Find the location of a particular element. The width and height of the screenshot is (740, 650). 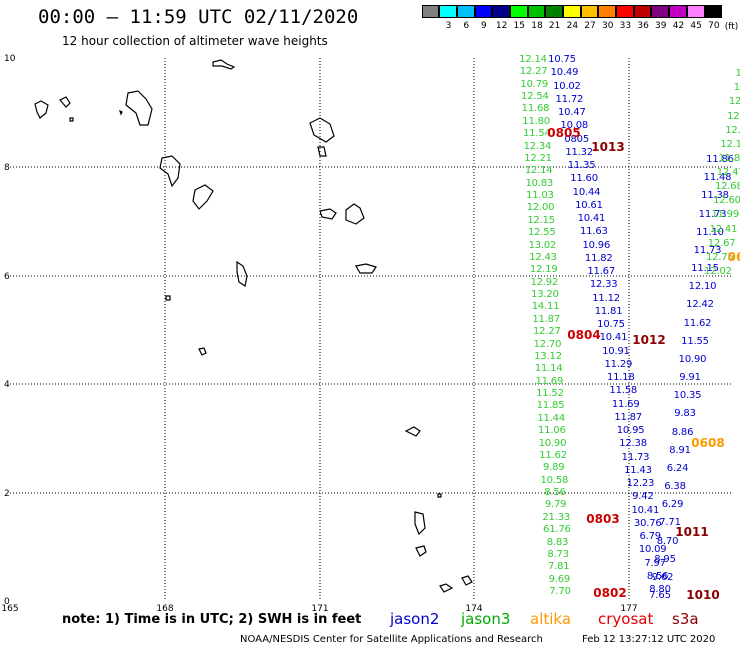

pass-time-label: 0804 is located at coordinates (584, 335).